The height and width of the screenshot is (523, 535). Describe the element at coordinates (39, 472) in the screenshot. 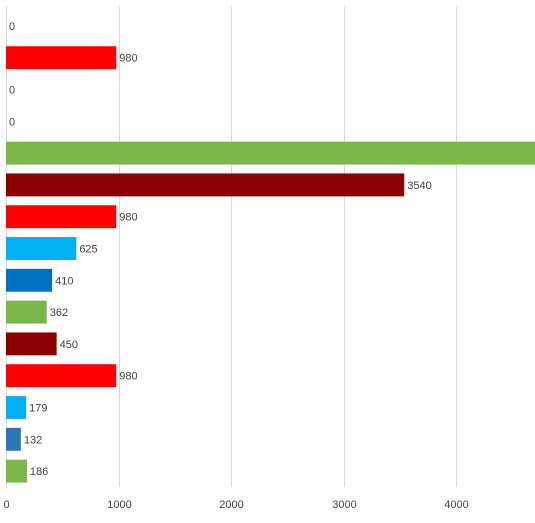

I see `bar-value-label: 186` at that location.